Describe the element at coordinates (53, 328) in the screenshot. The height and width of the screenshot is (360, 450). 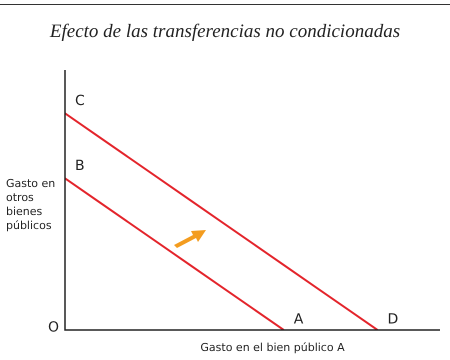
I see `text: O` at that location.